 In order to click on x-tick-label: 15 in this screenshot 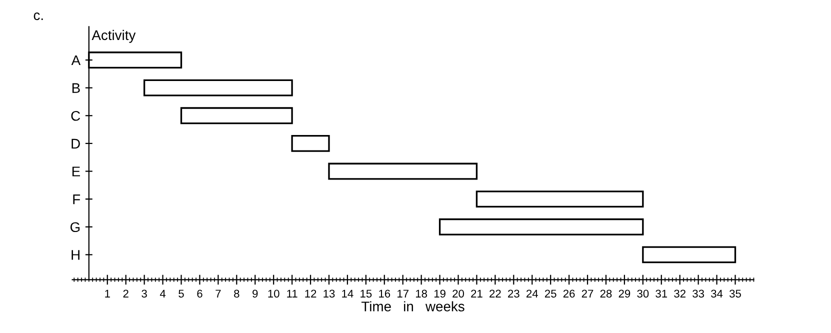, I will do `click(366, 294)`.